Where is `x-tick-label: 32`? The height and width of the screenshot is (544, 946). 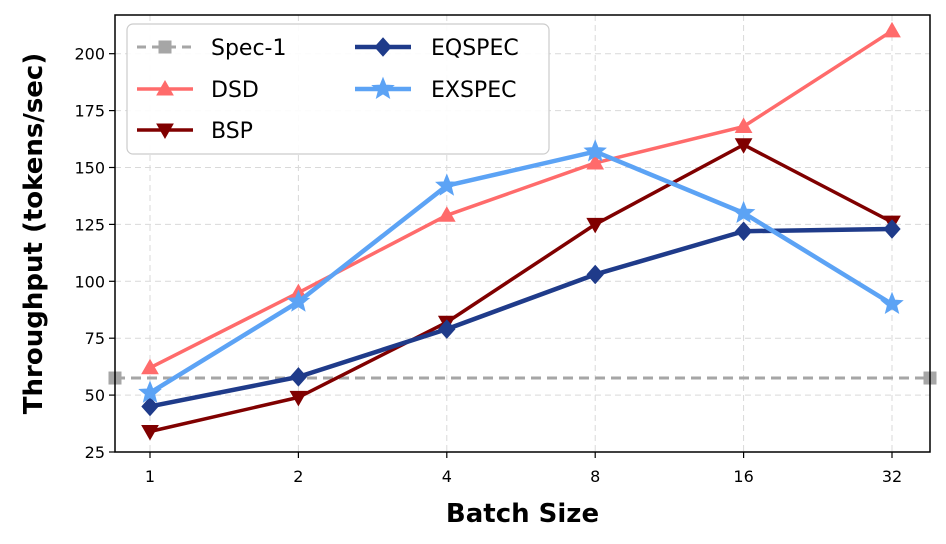
x-tick-label: 32 is located at coordinates (892, 476).